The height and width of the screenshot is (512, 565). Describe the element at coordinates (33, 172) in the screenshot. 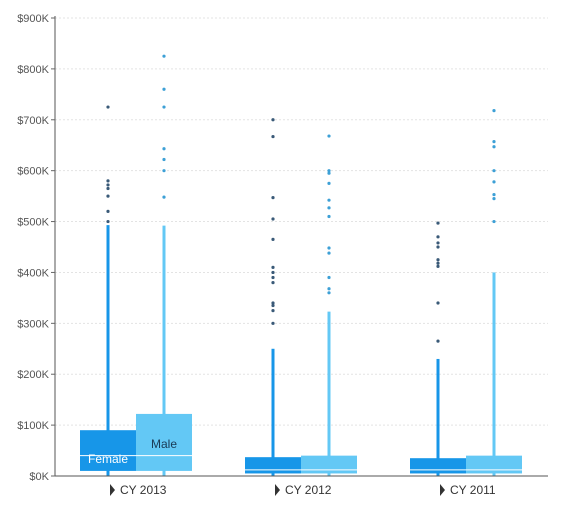

I see `y-tick-label: $600K` at that location.